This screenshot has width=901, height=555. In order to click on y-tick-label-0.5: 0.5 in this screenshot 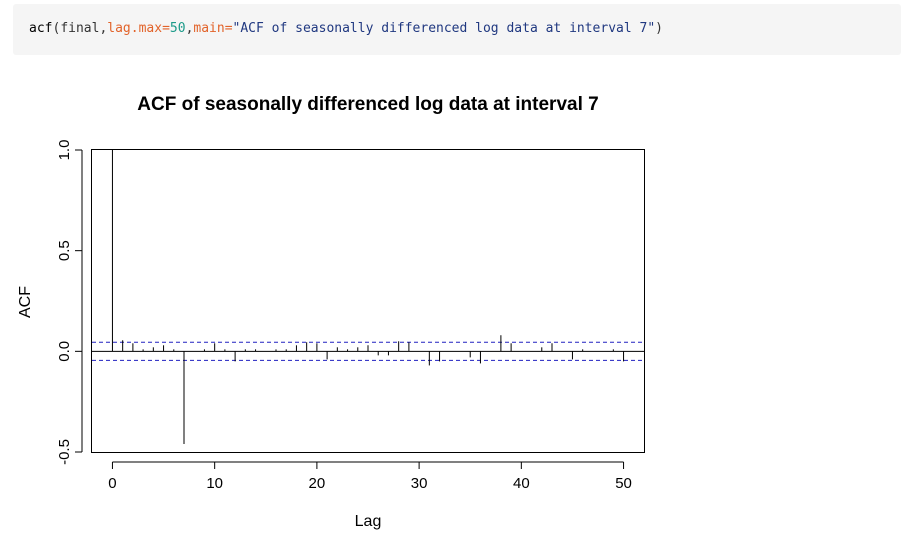, I will do `click(64, 250)`.